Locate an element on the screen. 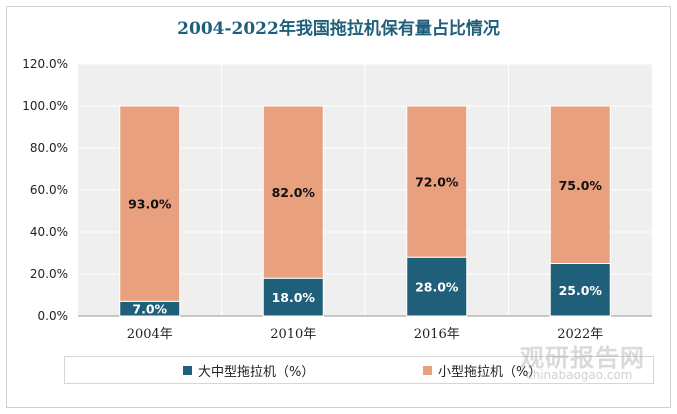 The width and height of the screenshot is (677, 414). x-tick-label: 2004年 is located at coordinates (150, 334).